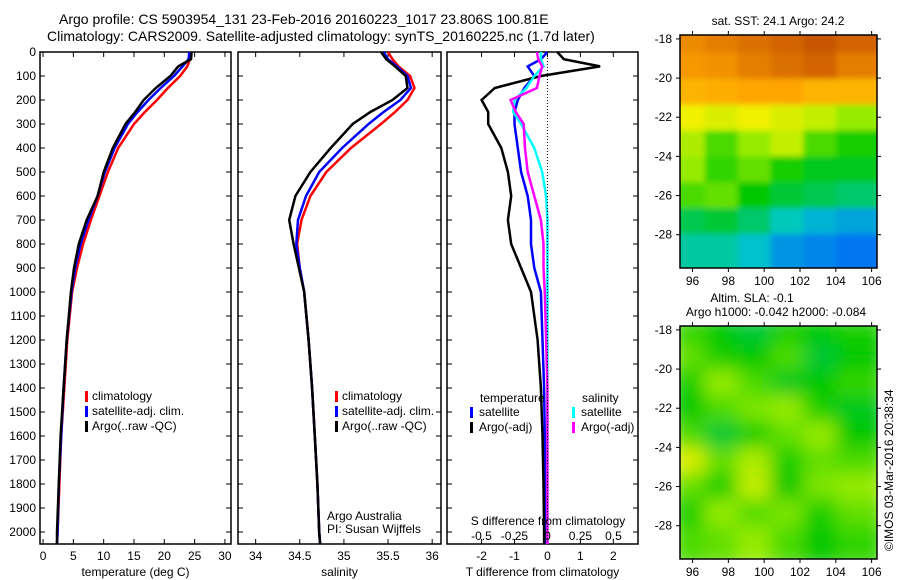 This screenshot has width=900, height=580. I want to click on map-title: Altim. SLA: -0.1, so click(752, 298).